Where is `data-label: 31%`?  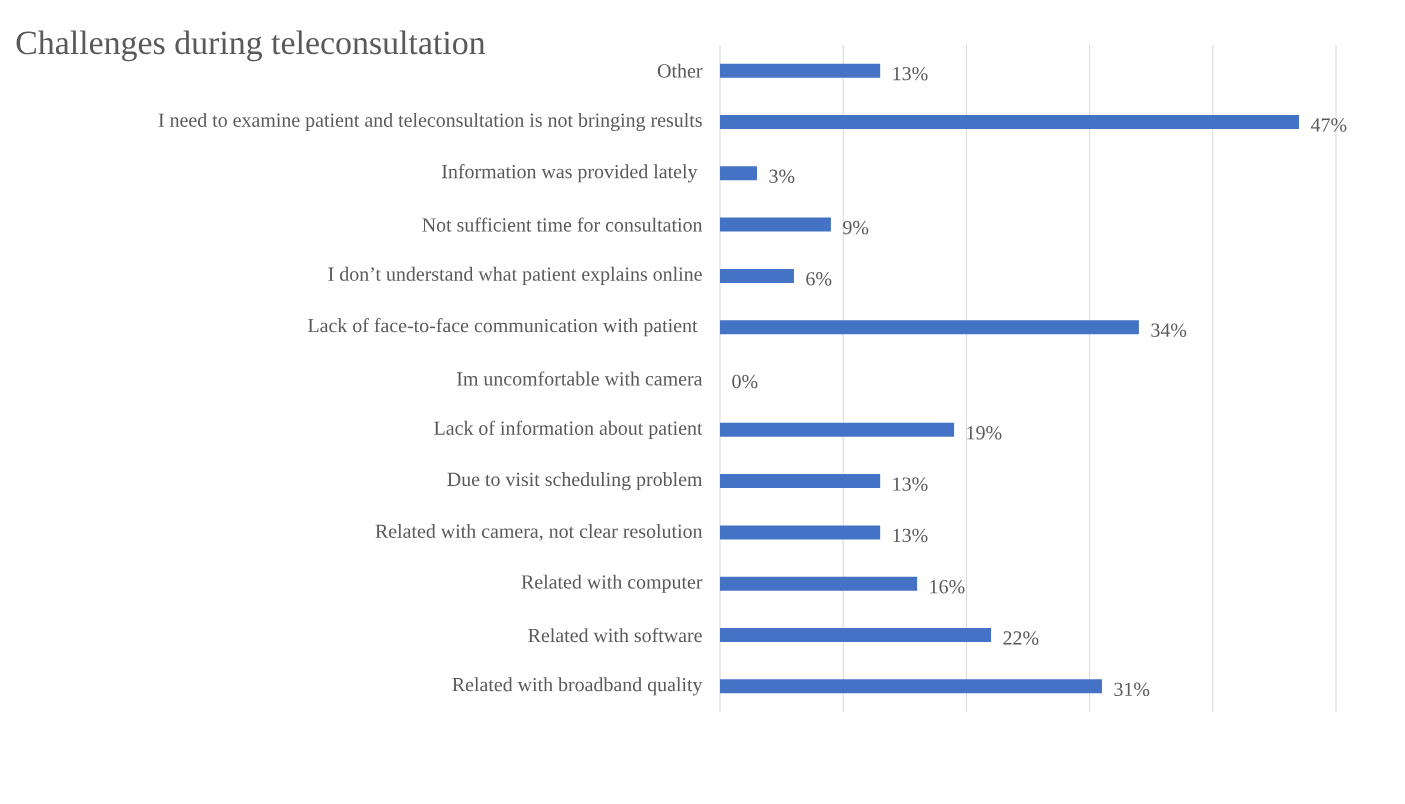
data-label: 31% is located at coordinates (1132, 689).